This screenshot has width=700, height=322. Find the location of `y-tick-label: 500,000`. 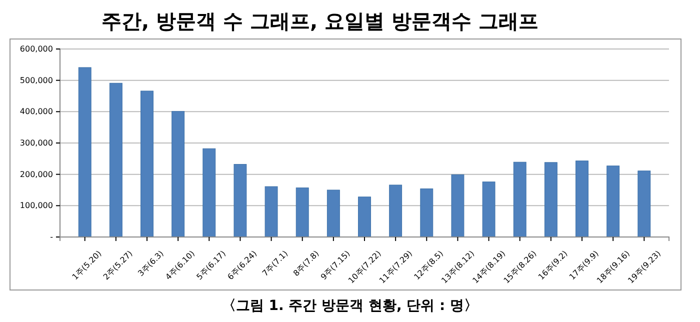

y-tick-label: 500,000 is located at coordinates (36, 80).